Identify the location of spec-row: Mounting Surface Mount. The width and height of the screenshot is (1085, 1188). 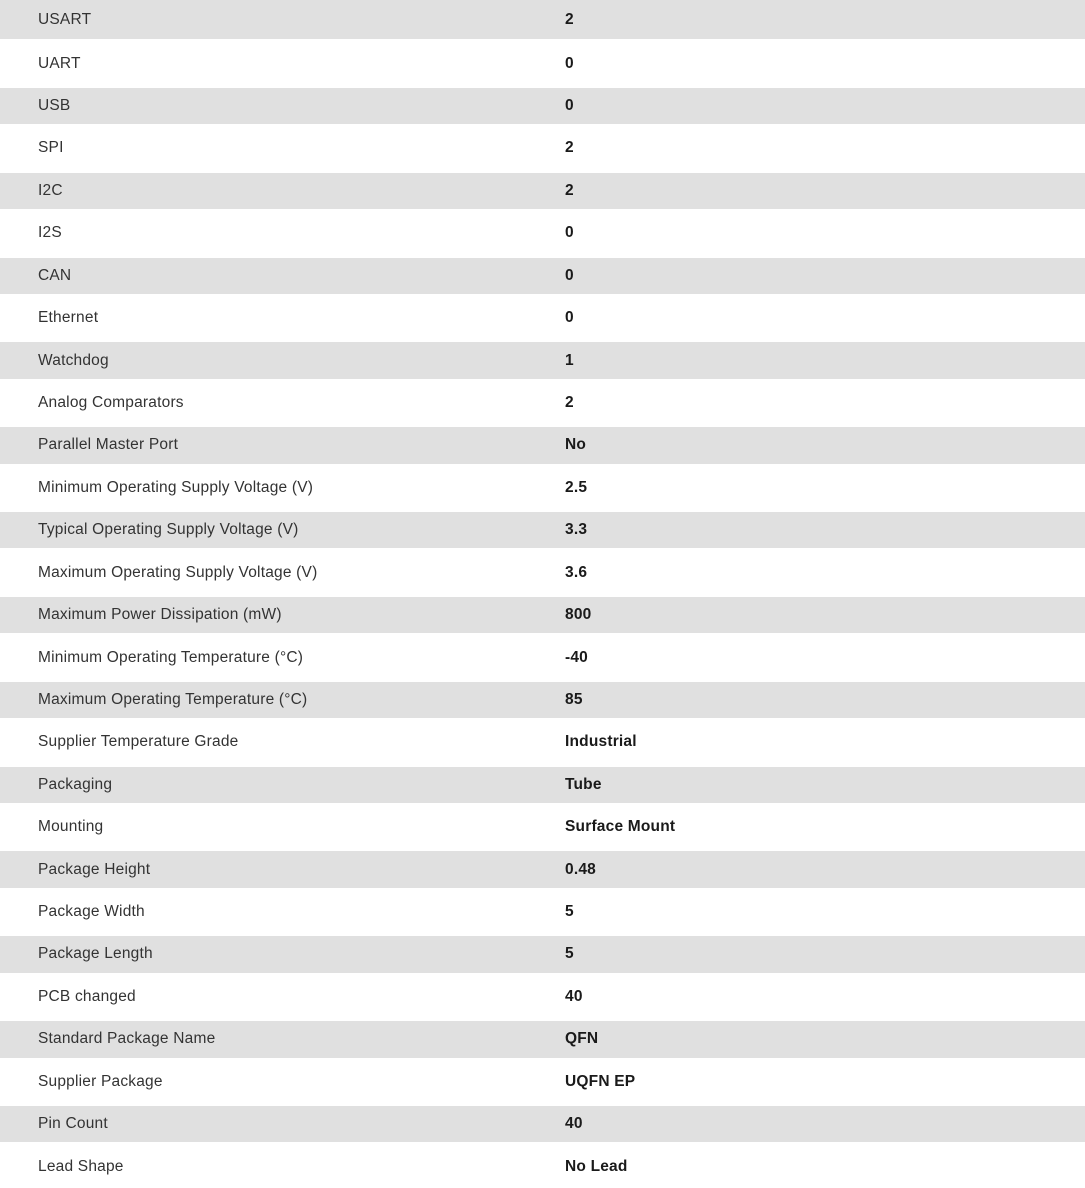
(542, 827).